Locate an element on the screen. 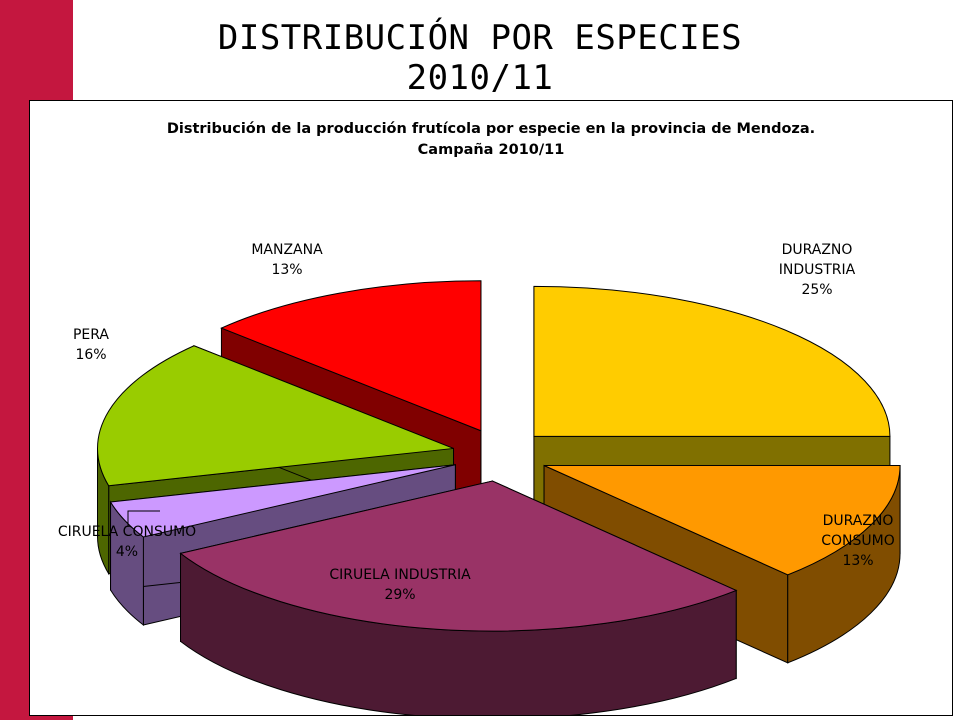  chart-title-line-2: Campaña 2010/11 is located at coordinates (491, 150).